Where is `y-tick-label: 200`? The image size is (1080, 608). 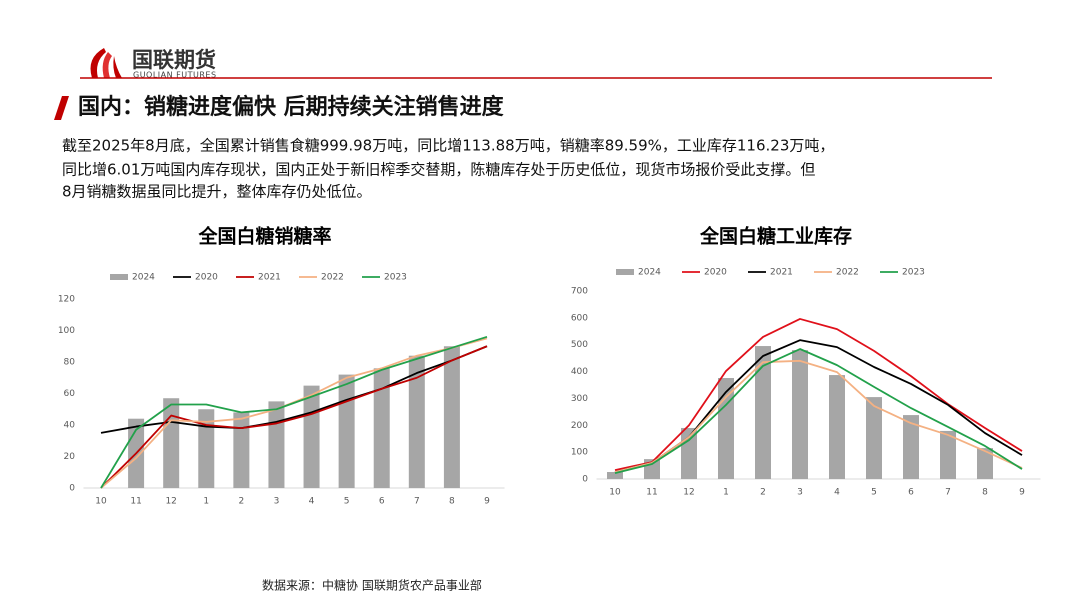
y-tick-label: 200 is located at coordinates (579, 426).